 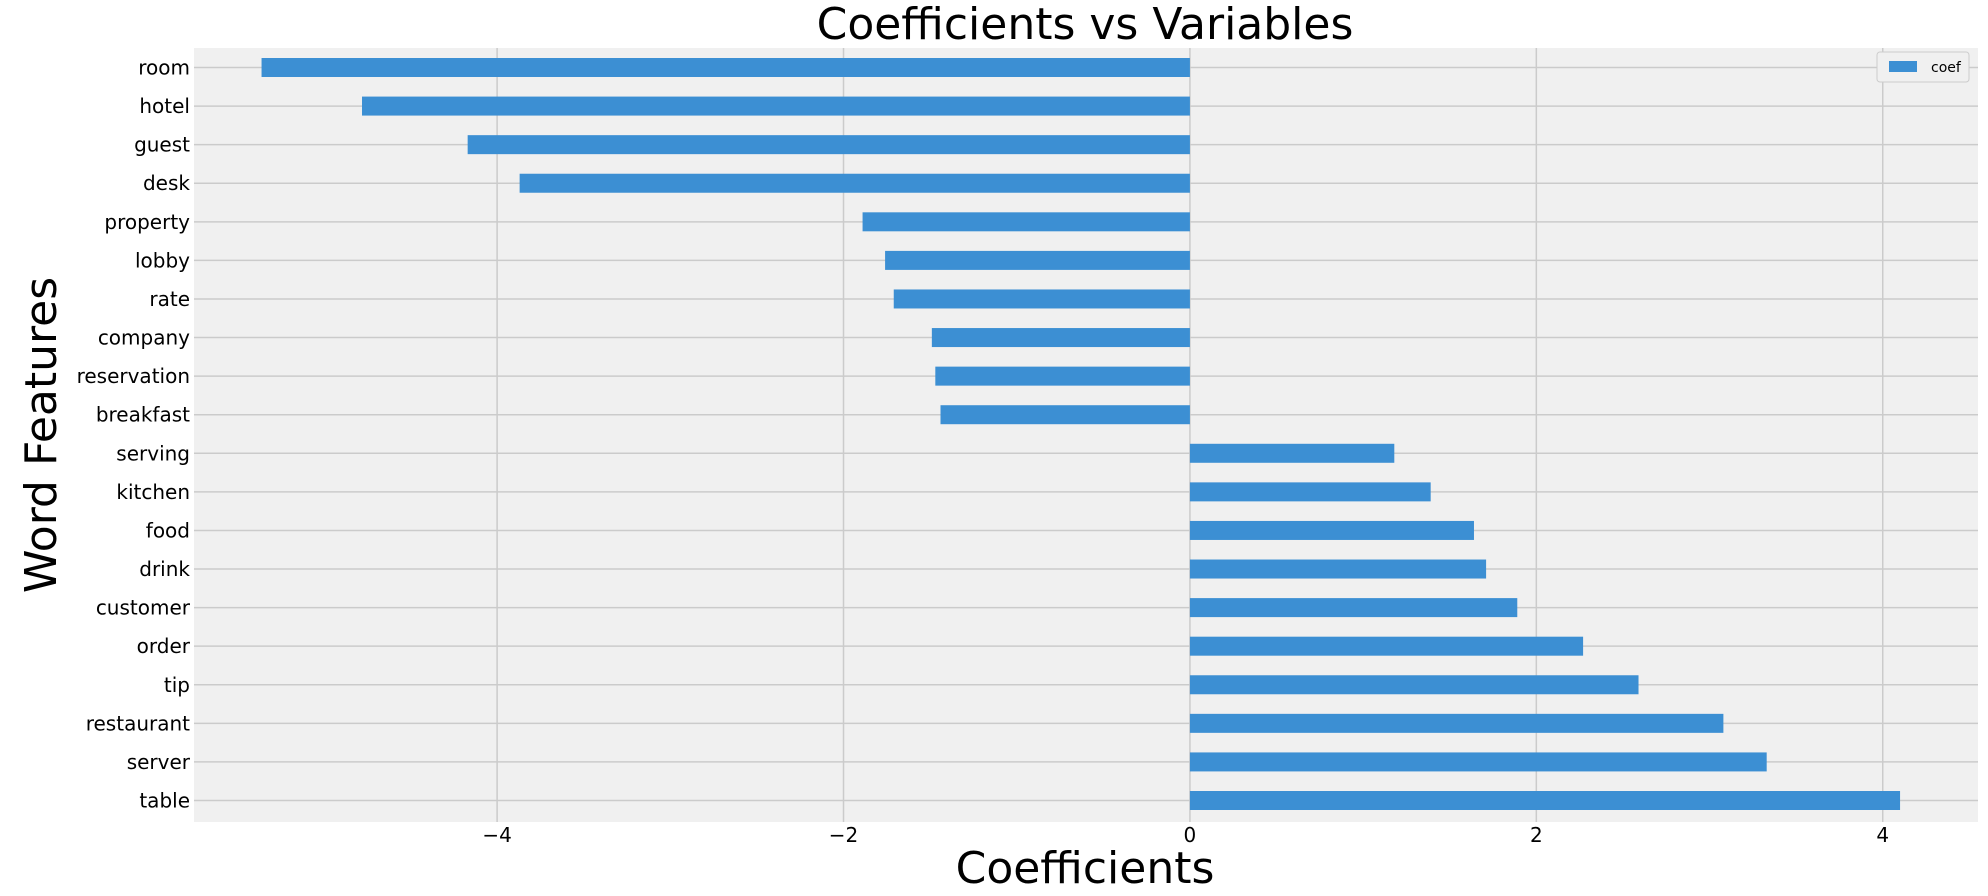 I want to click on y-tick-label: order, so click(x=164, y=646).